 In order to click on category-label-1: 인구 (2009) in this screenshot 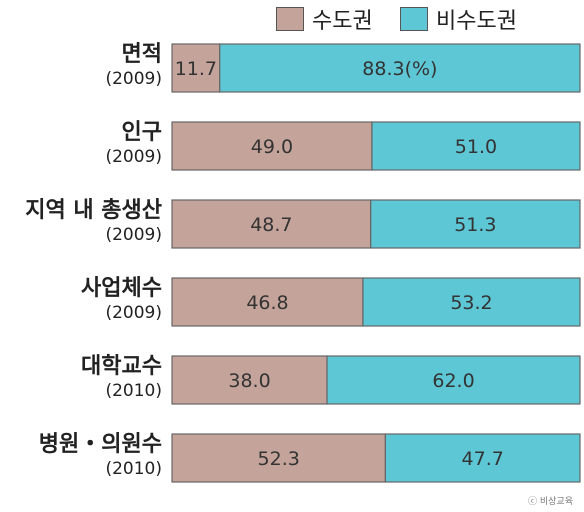, I will do `click(133, 144)`.